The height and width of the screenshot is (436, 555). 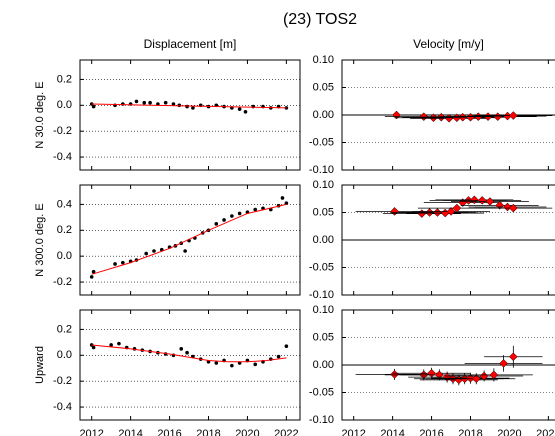 What do you see at coordinates (190, 44) in the screenshot?
I see `column-title: Displacement [m]` at bounding box center [190, 44].